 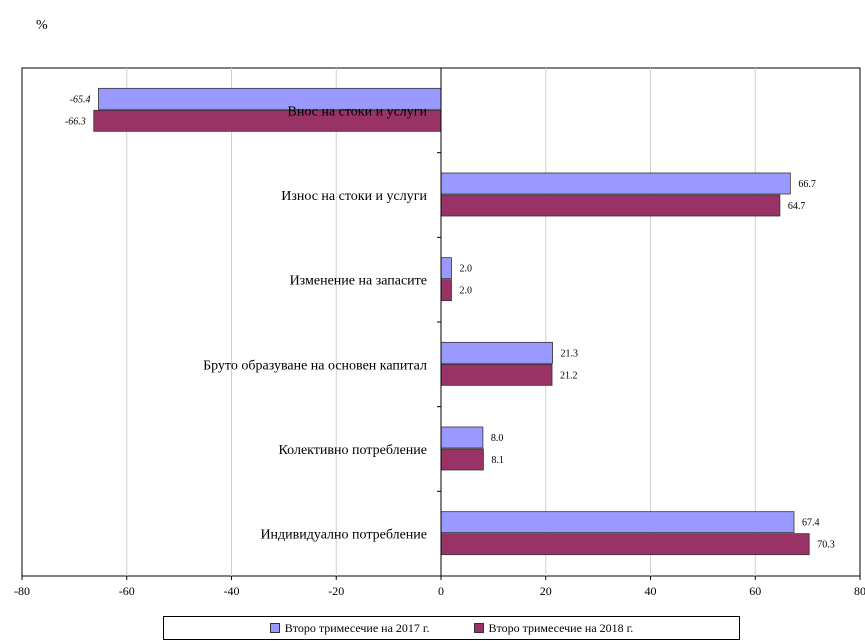 What do you see at coordinates (496, 352) in the screenshot?
I see `bar-s1-c4` at bounding box center [496, 352].